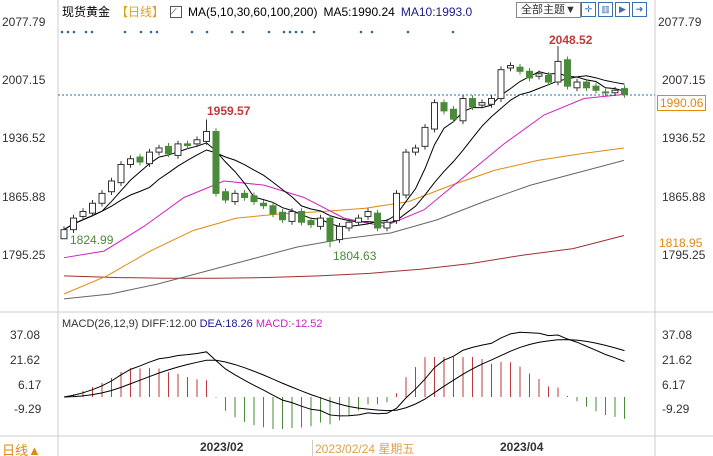 This screenshot has width=713, height=456. Describe the element at coordinates (681, 243) in the screenshot. I see `ma-price-tag: 1818.95` at that location.